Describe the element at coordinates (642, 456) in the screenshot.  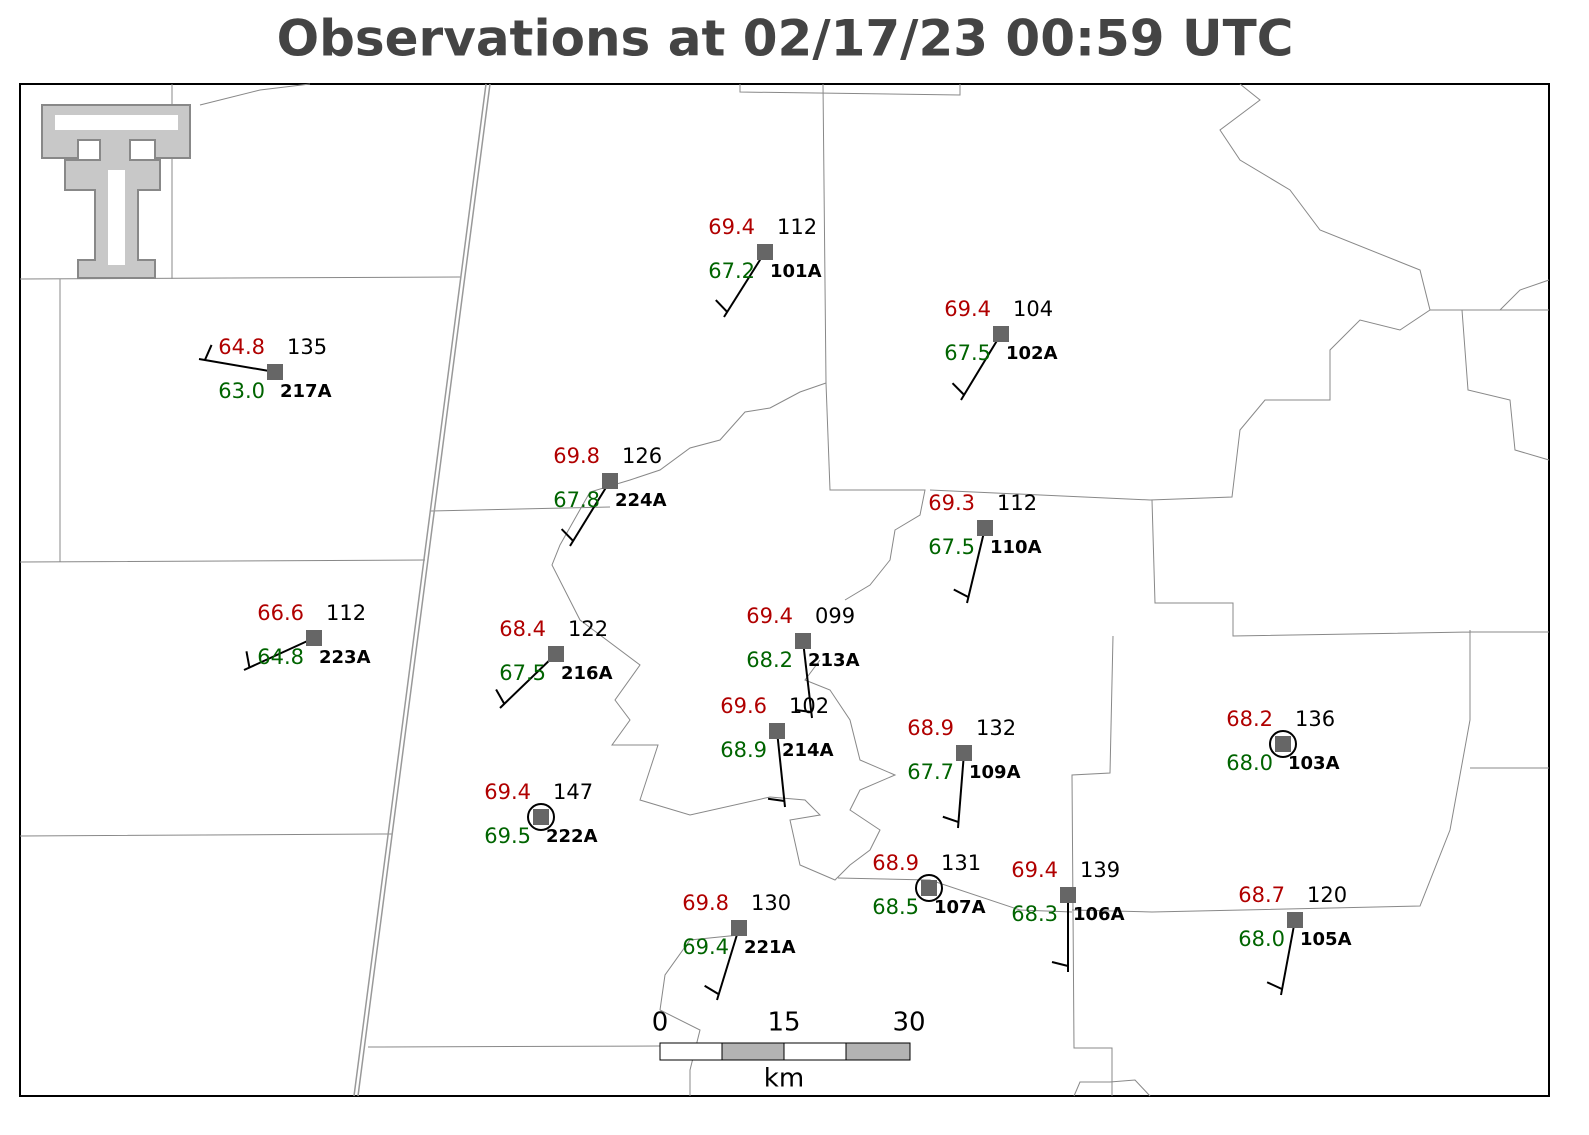
I see `pressure: 126` at that location.